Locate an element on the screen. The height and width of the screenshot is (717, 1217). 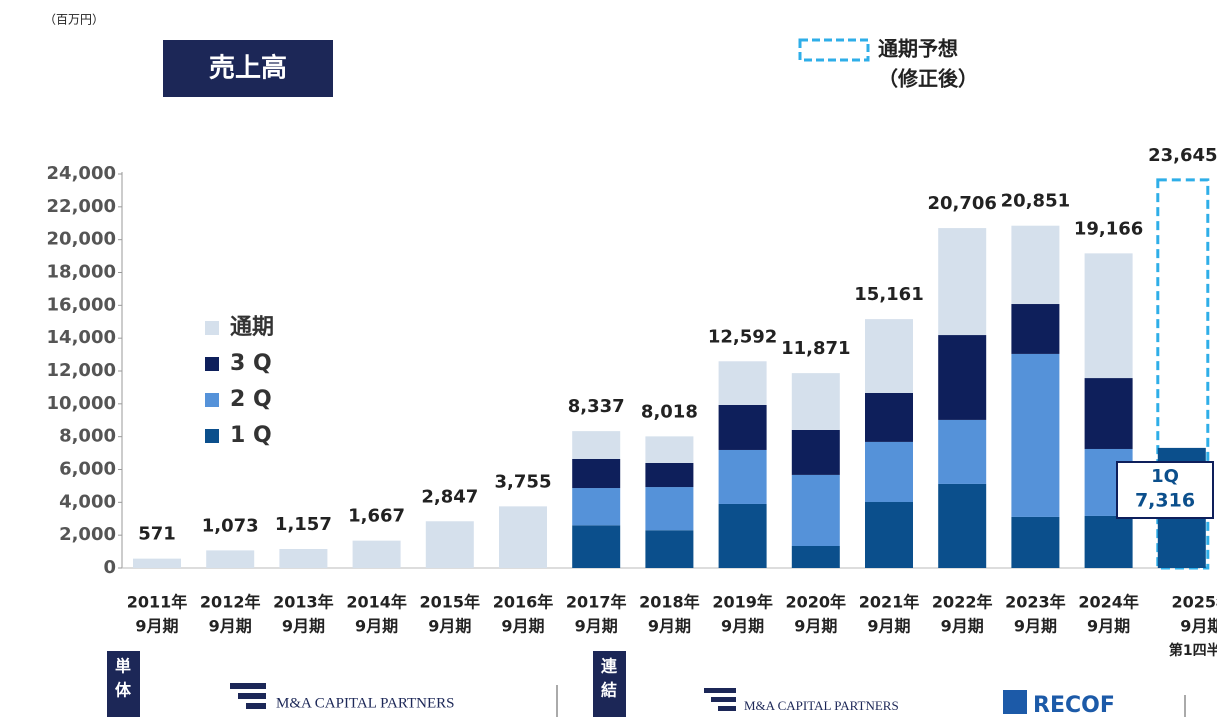
forecast-legend: （修正後） is located at coordinates (928, 79).